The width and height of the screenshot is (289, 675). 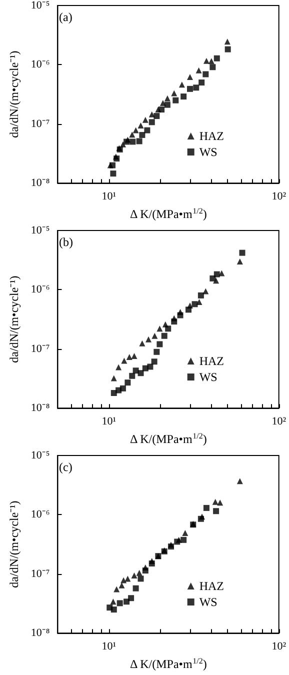 I want to click on chart-title: (b), so click(x=66, y=242).